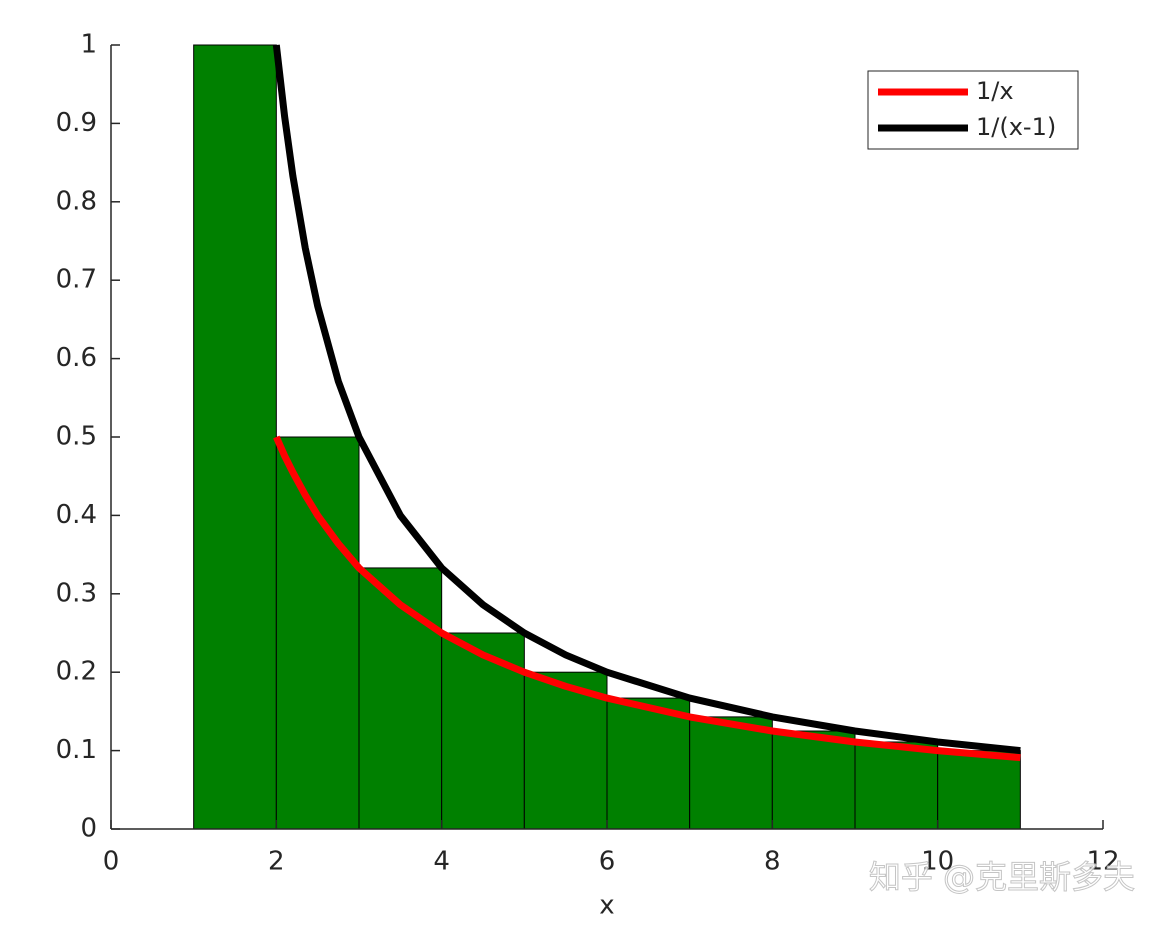 The height and width of the screenshot is (926, 1164). I want to click on watermark: 知乎 @克里斯多夫, so click(1002, 877).